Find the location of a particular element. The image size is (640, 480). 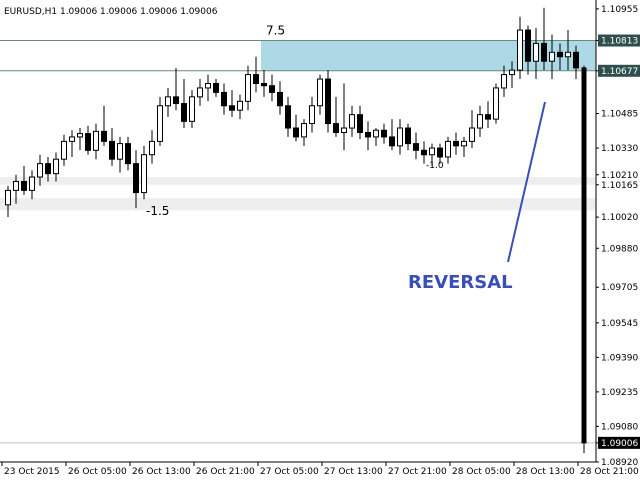

price-tag: 1.10813 is located at coordinates (619, 42).